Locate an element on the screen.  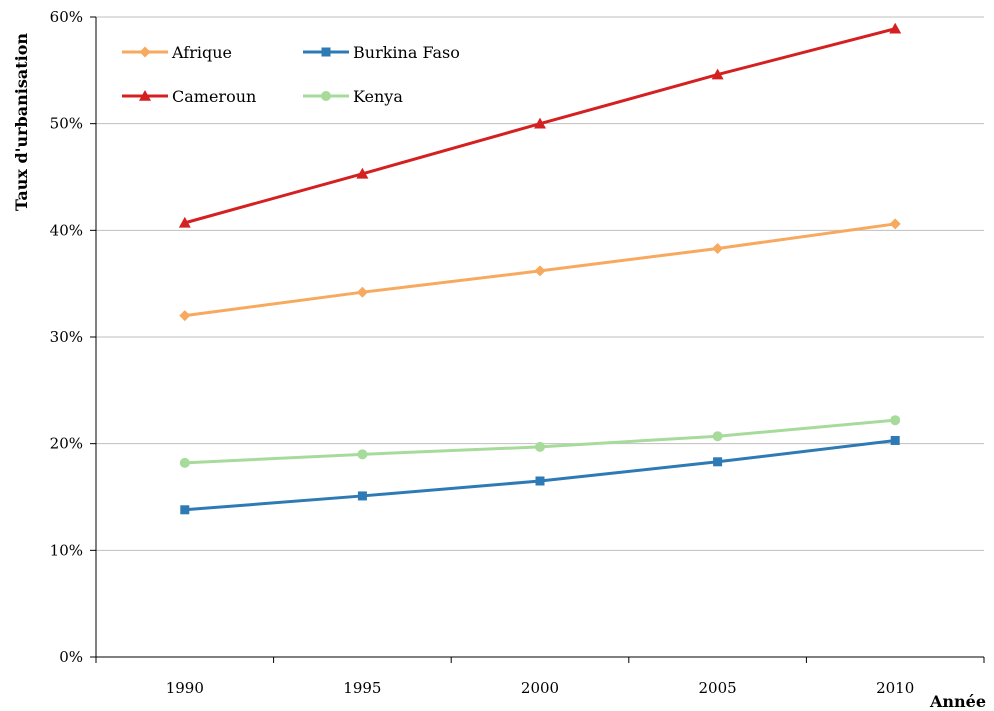
legend-label: Cameroun is located at coordinates (214, 96).